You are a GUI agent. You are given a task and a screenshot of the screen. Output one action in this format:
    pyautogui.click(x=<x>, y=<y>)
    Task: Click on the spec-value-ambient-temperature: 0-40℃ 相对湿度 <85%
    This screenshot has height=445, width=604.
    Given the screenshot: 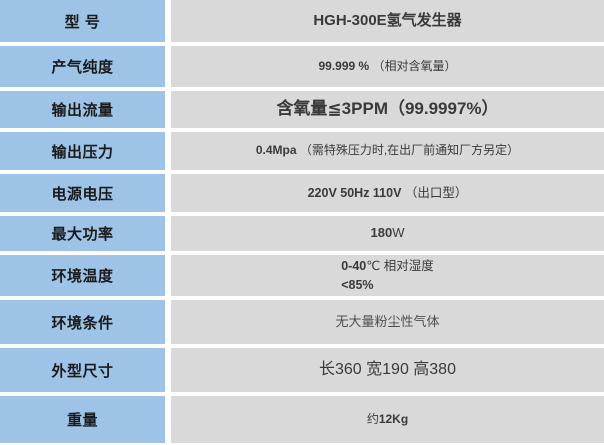 What is the action you would take?
    pyautogui.click(x=387, y=275)
    